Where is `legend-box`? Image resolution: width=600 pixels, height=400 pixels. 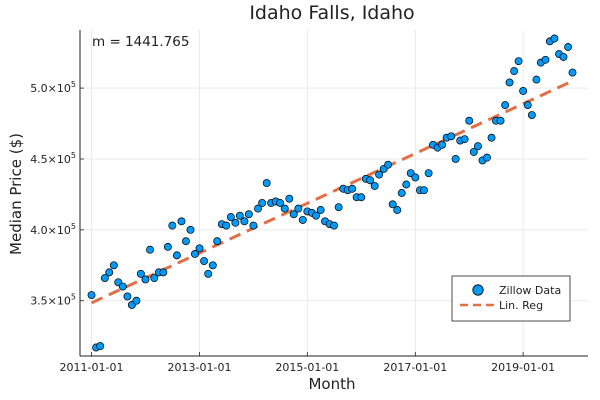
legend-box is located at coordinates (511, 298).